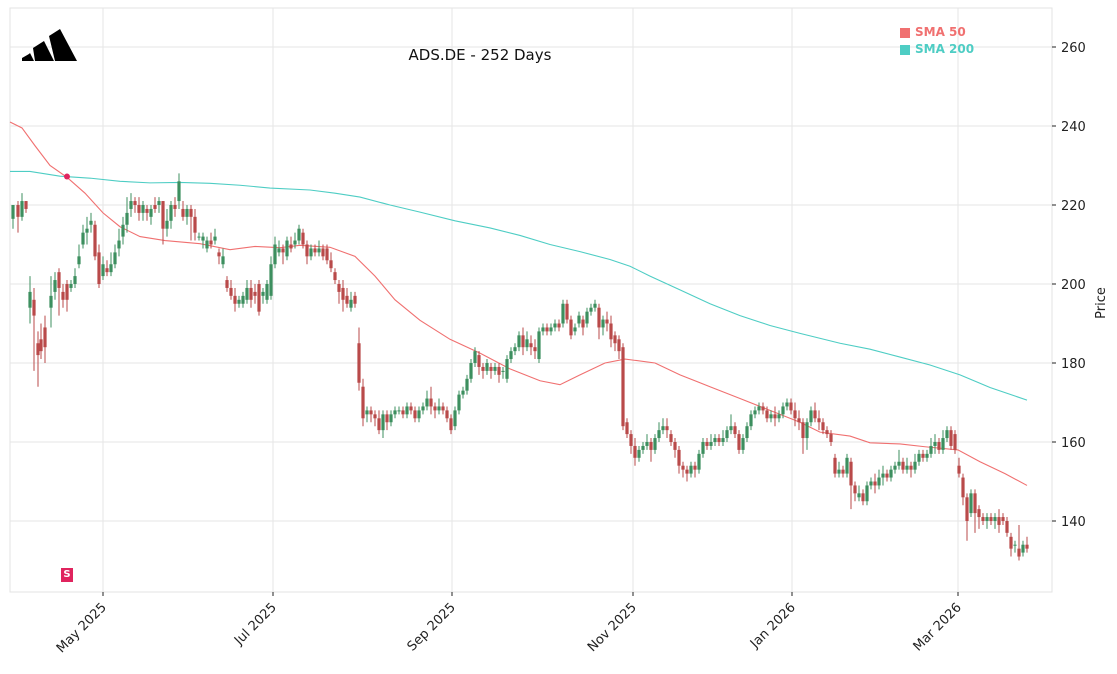  What do you see at coordinates (1073, 48) in the screenshot?
I see `y-tick-label: 260` at bounding box center [1073, 48].